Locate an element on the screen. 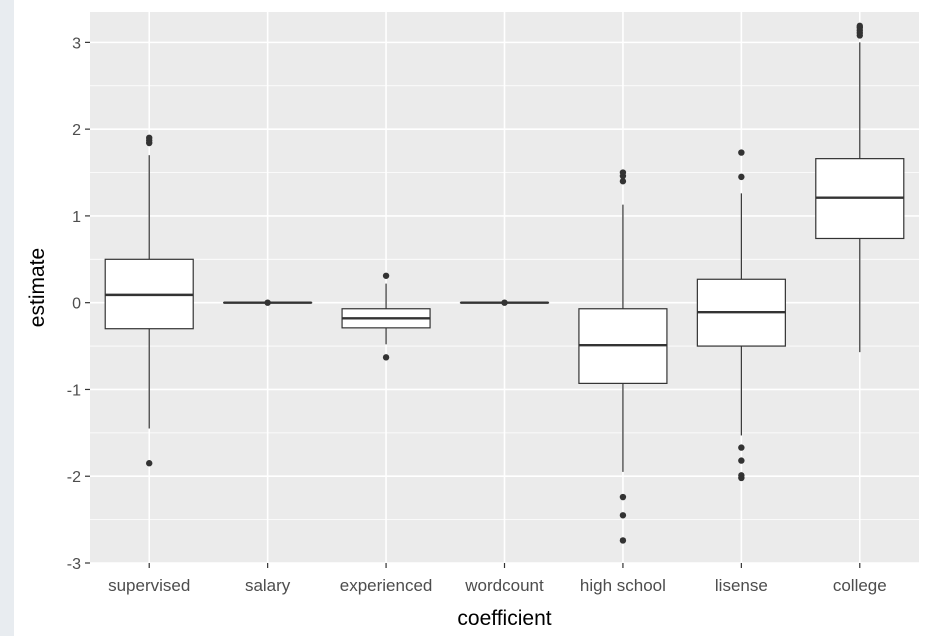  y-axis-title: estimate is located at coordinates (37, 287).